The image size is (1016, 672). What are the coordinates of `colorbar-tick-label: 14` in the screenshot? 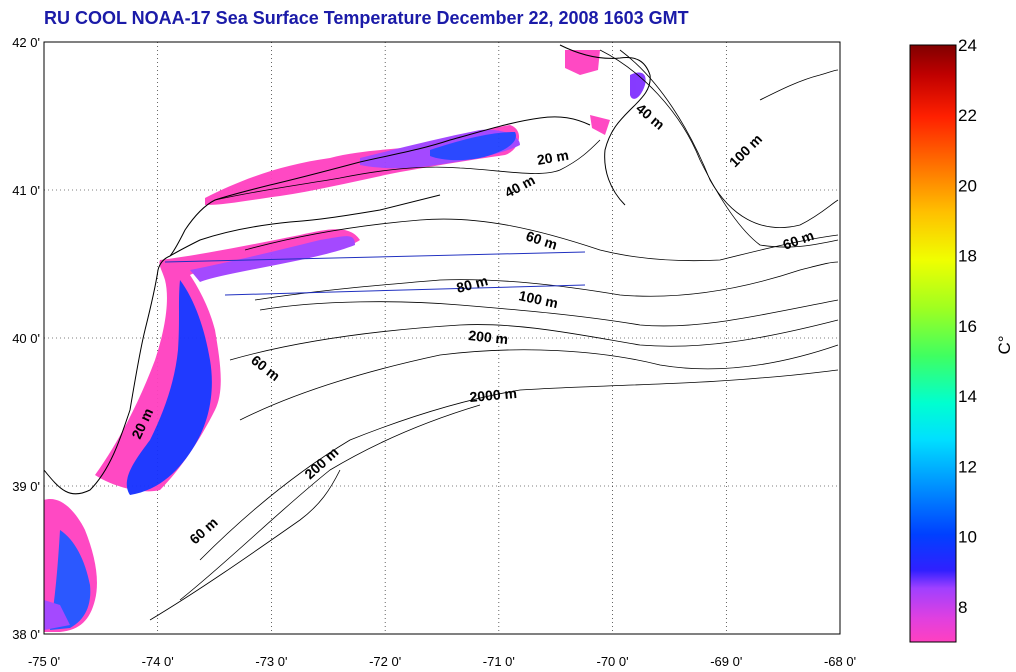 It's located at (967, 396).